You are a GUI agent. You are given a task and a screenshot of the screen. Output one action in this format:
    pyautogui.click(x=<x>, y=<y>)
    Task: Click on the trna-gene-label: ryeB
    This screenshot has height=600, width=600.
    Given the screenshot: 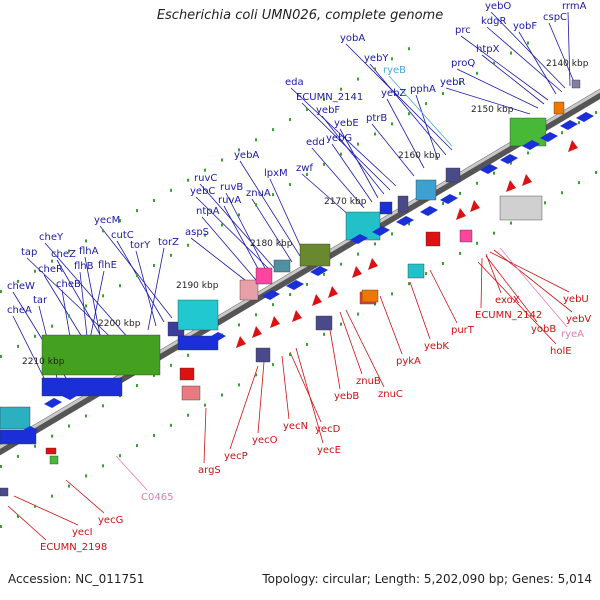 What is the action you would take?
    pyautogui.click(x=394, y=70)
    